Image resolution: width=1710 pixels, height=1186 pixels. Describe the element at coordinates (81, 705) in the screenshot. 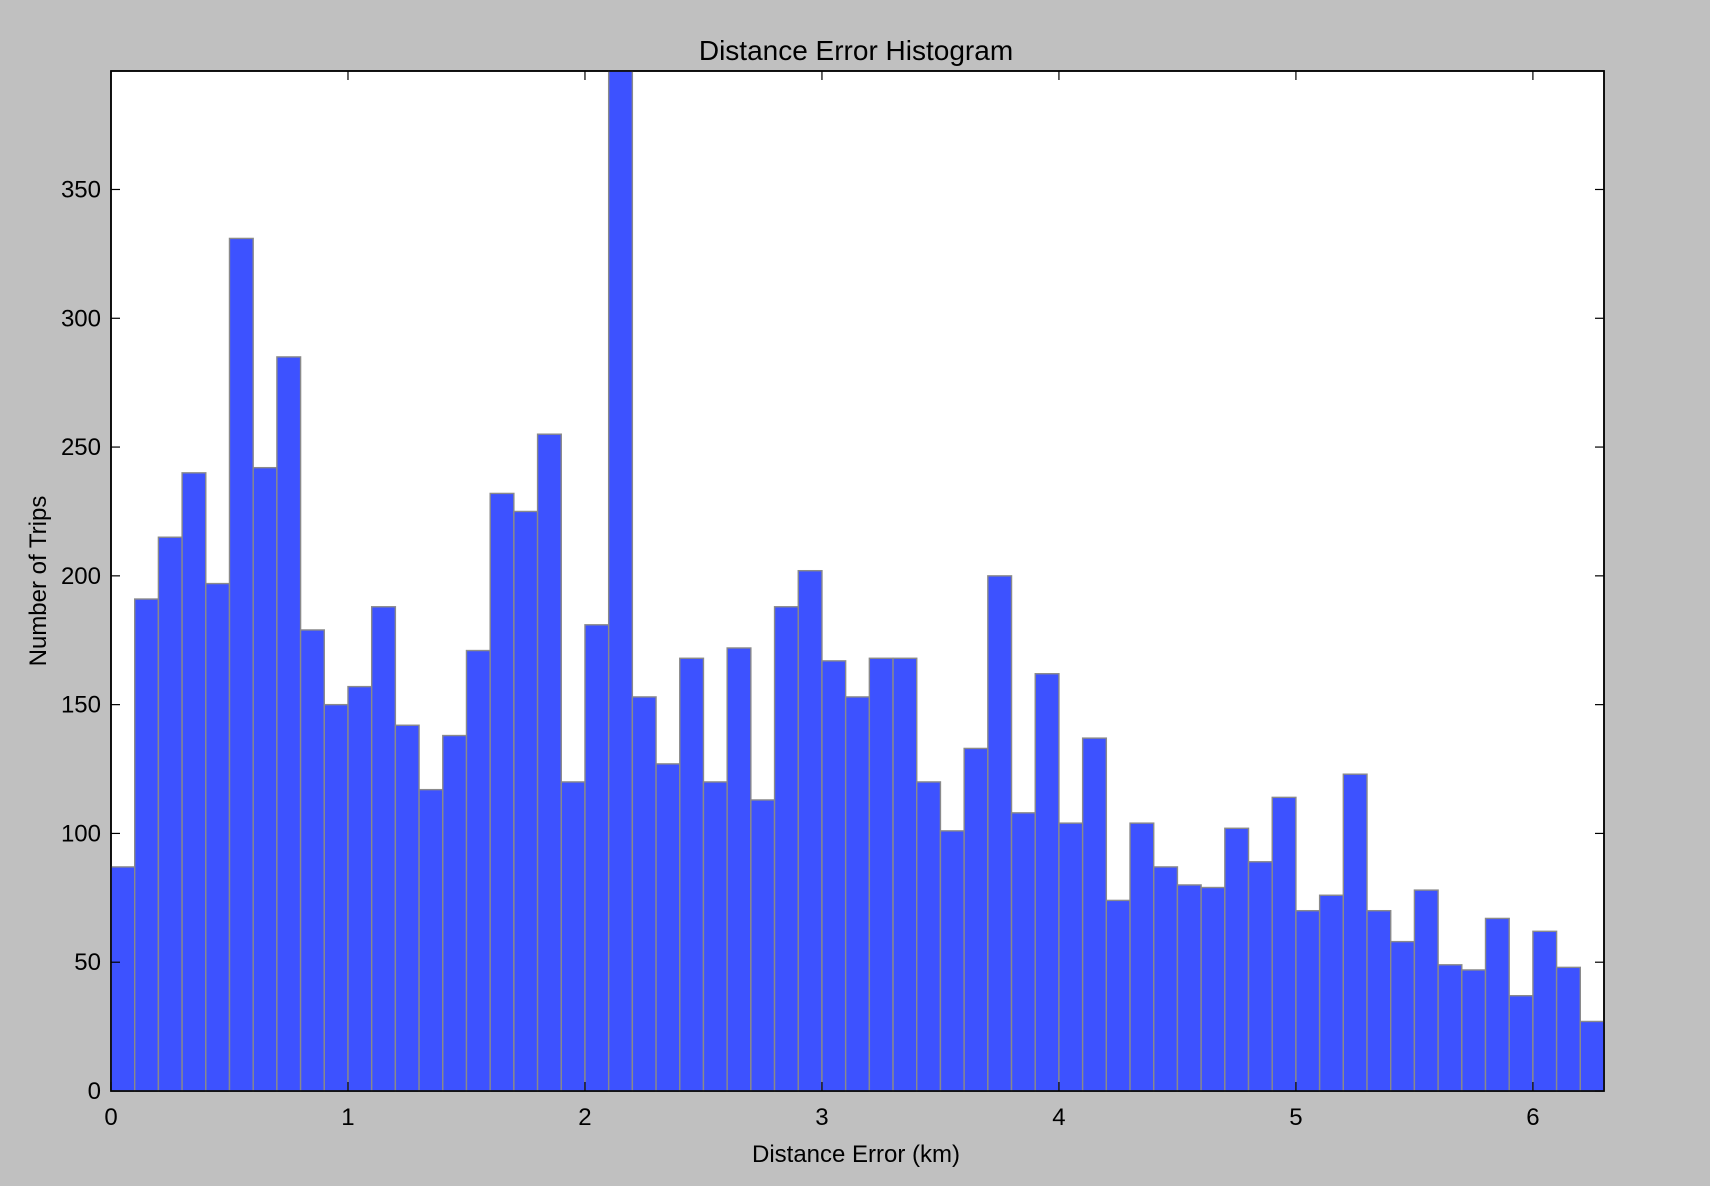

I see `y-tick-label: 150` at that location.